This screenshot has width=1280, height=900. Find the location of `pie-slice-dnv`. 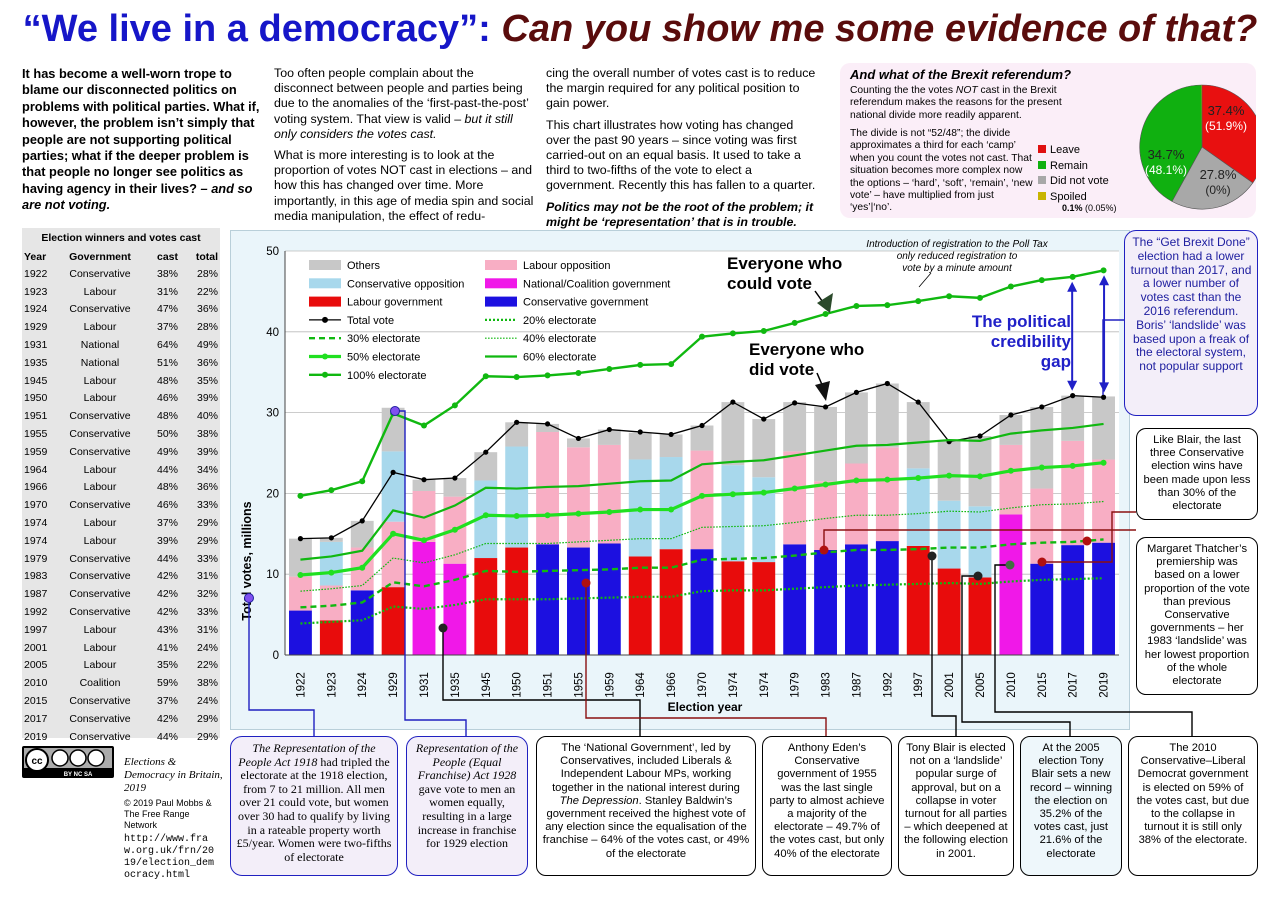

pie-slice-dnv is located at coordinates (1212, 178).